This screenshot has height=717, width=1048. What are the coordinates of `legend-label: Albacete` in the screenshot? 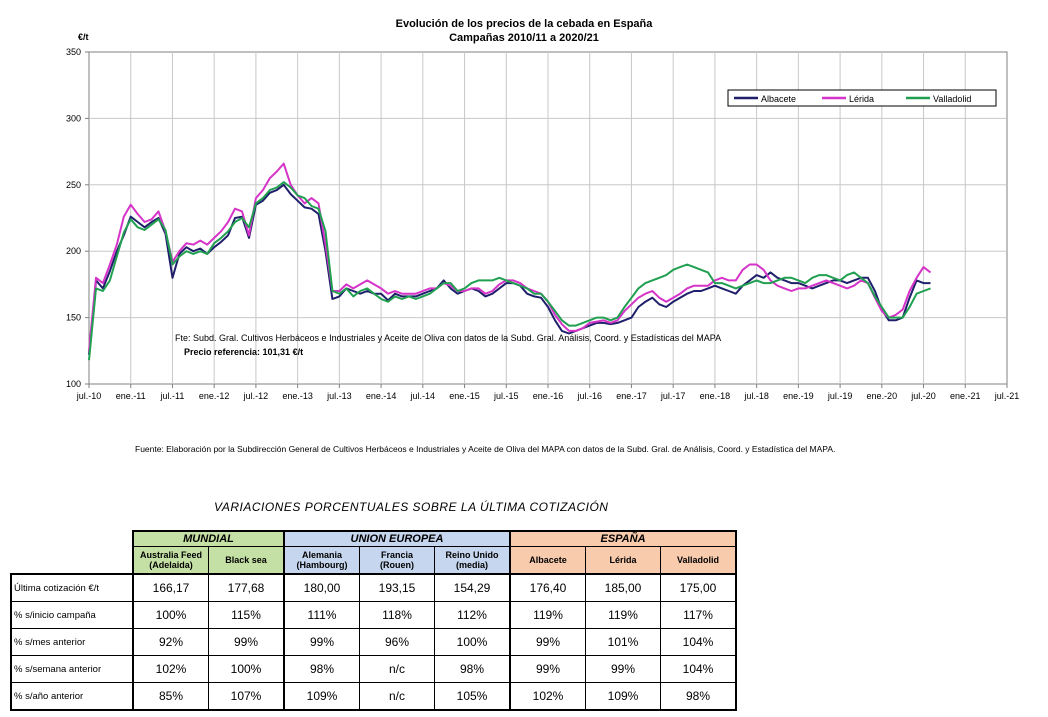 It's located at (778, 99).